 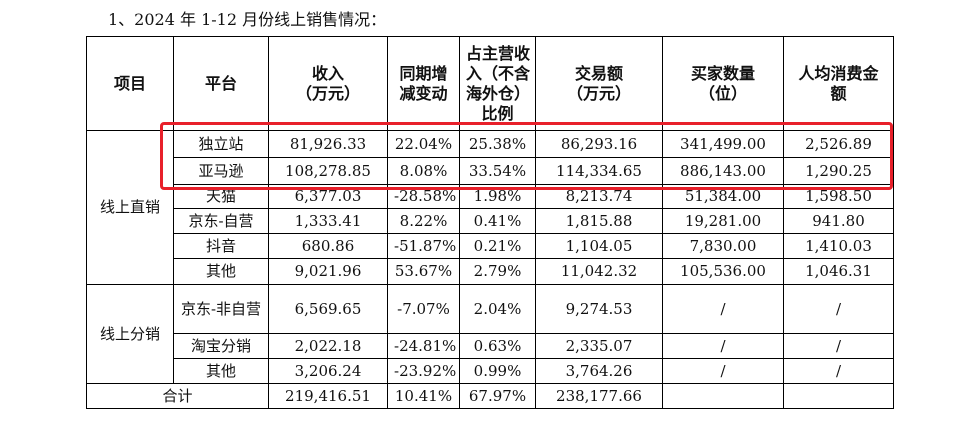 I want to click on header-cell: 人均消费金额, so click(x=838, y=83).